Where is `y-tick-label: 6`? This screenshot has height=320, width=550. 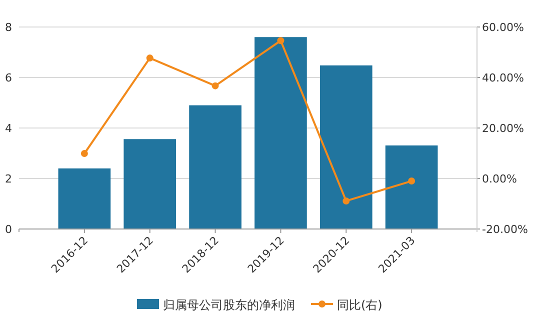 y-tick-label: 6 is located at coordinates (8, 78).